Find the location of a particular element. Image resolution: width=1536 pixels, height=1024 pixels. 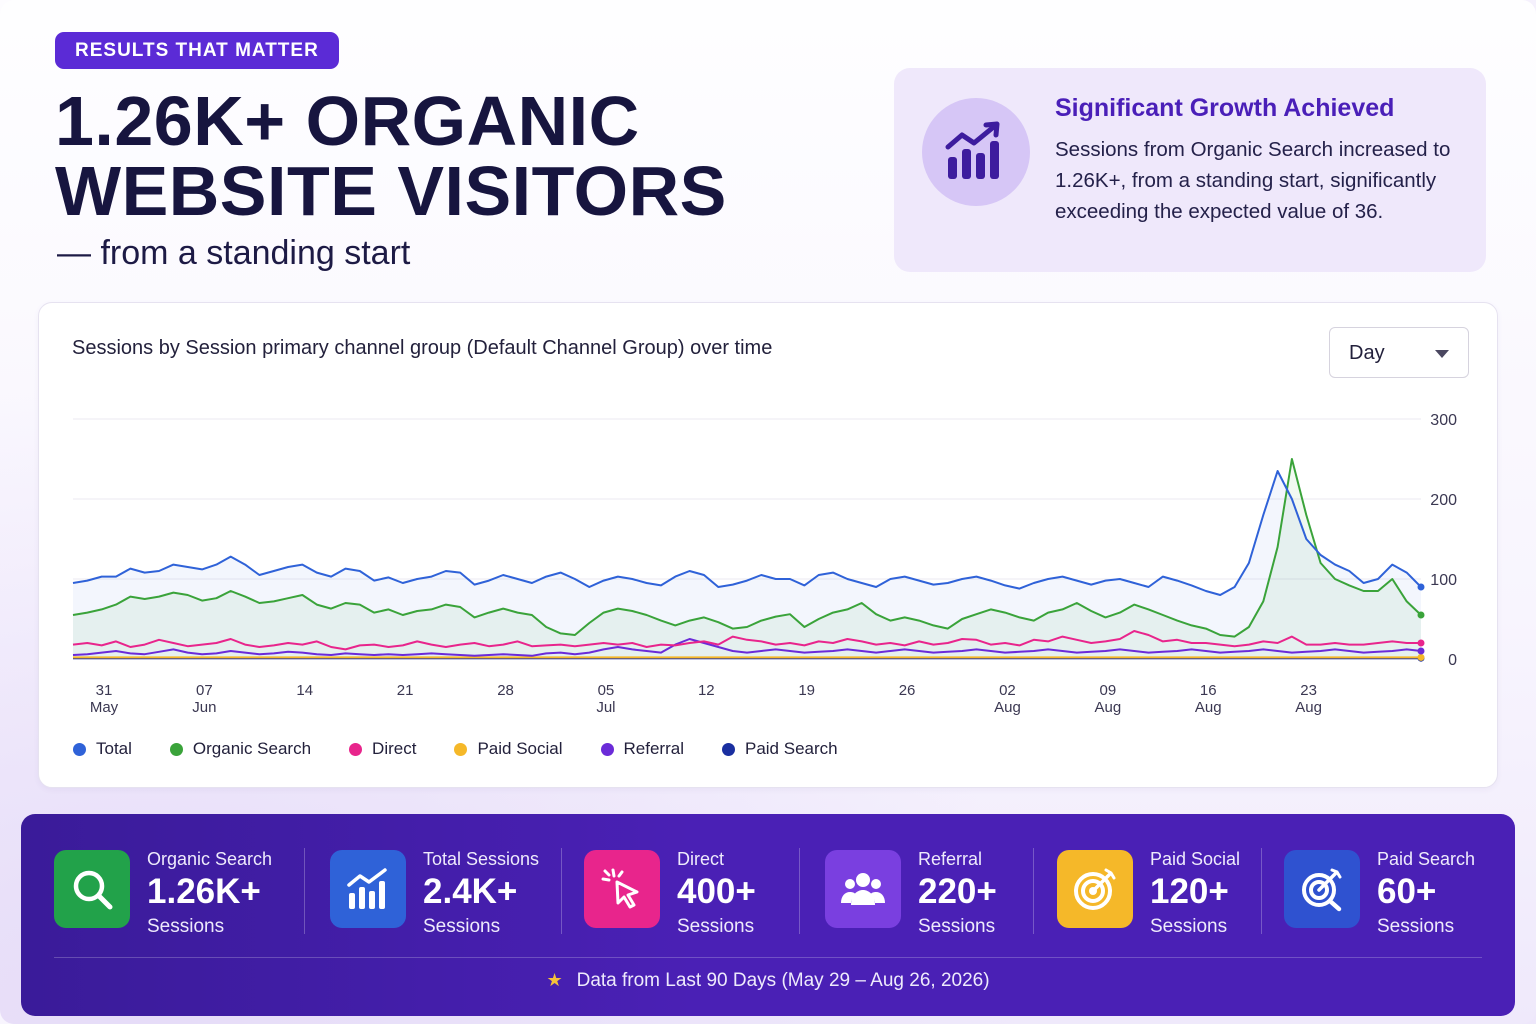

x-tick-label: 31 is located at coordinates (104, 690).